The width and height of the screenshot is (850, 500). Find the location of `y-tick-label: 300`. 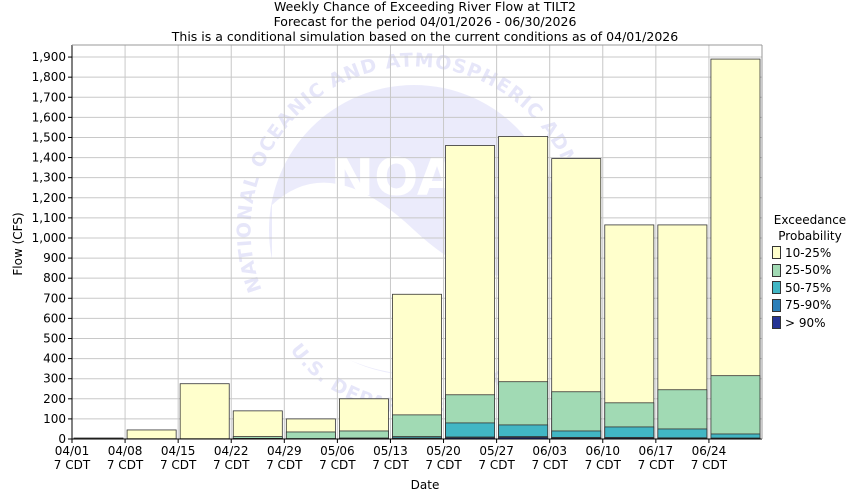

y-tick-label: 300 is located at coordinates (54, 379).